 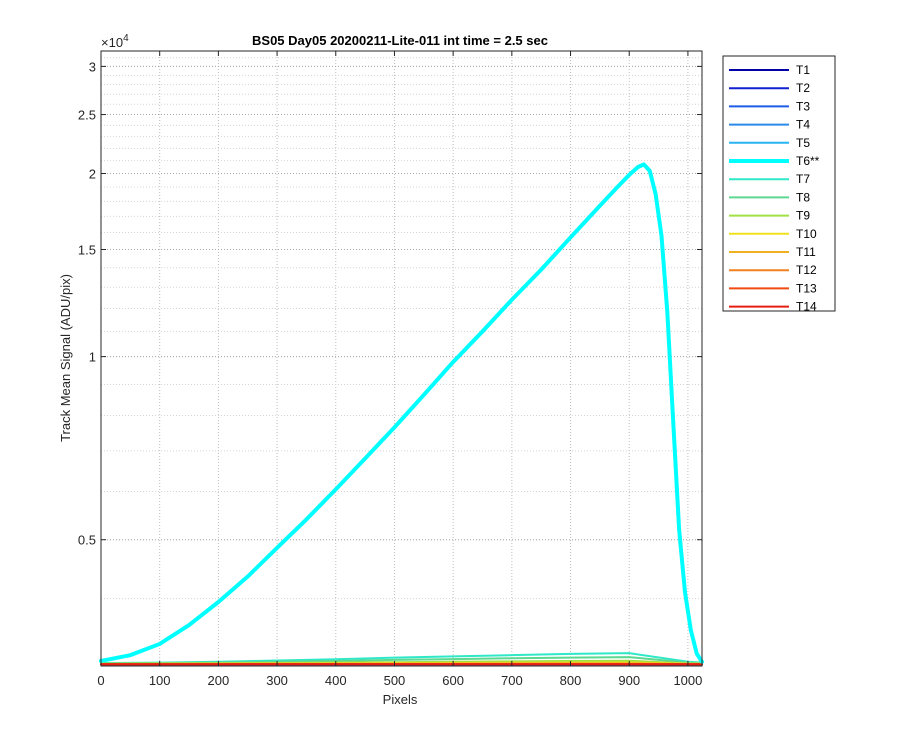 What do you see at coordinates (629, 680) in the screenshot?
I see `x-tick-label: 900` at bounding box center [629, 680].